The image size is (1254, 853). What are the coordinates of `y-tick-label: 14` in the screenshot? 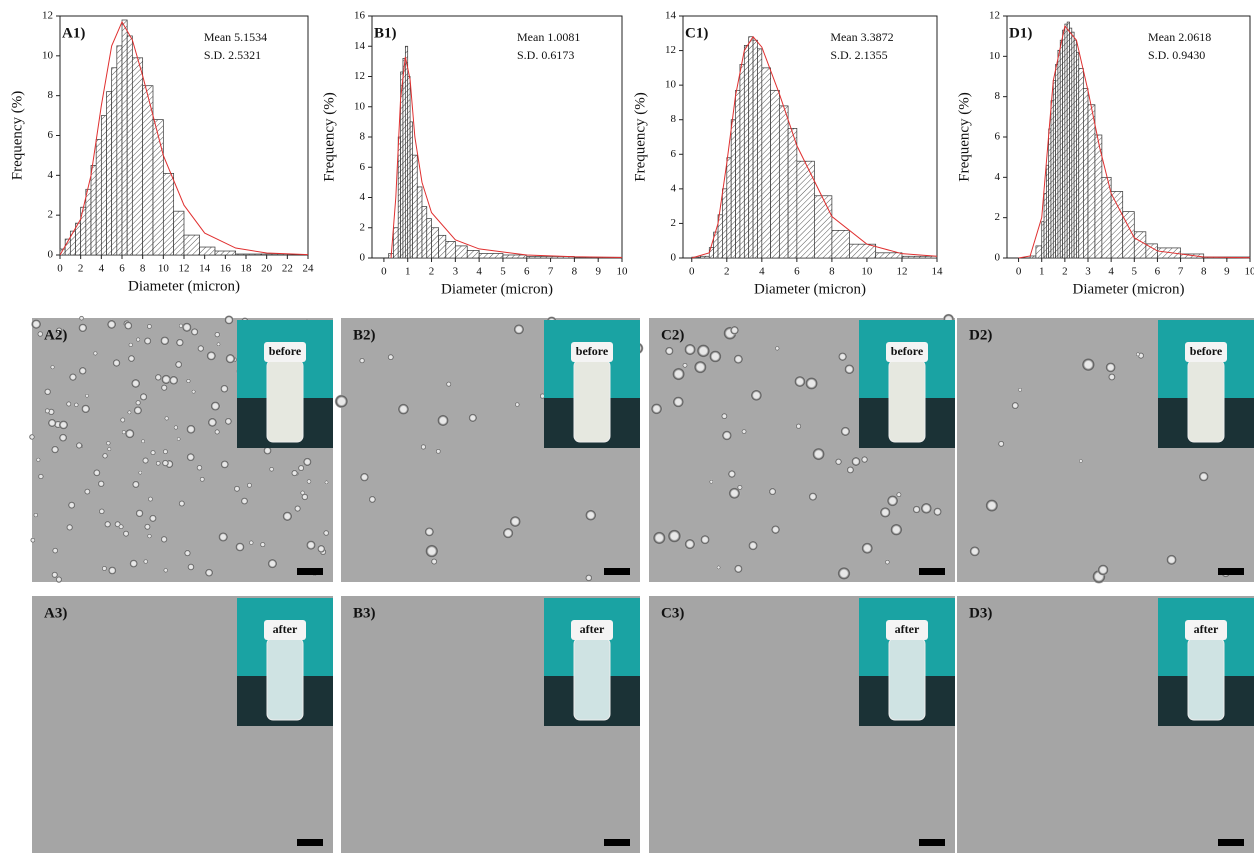 It's located at (671, 16).